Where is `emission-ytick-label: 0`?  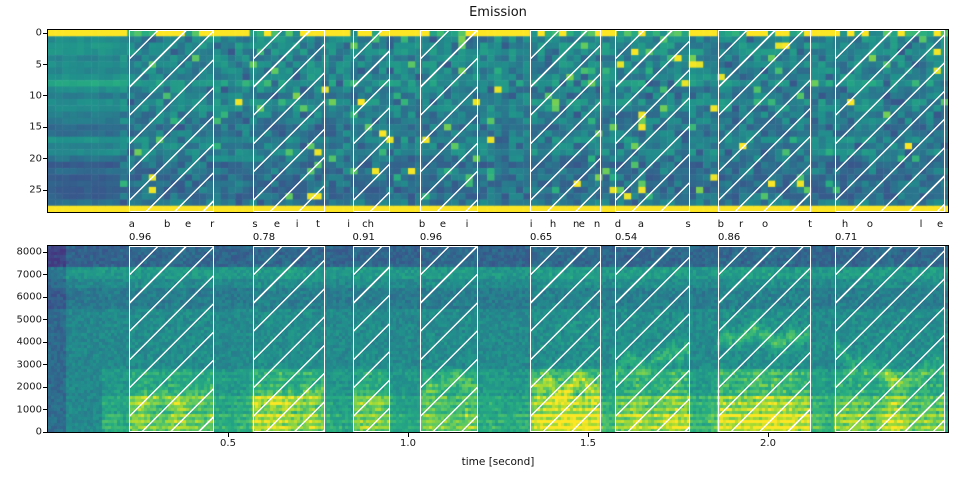
emission-ytick-label: 0 is located at coordinates (38, 33).